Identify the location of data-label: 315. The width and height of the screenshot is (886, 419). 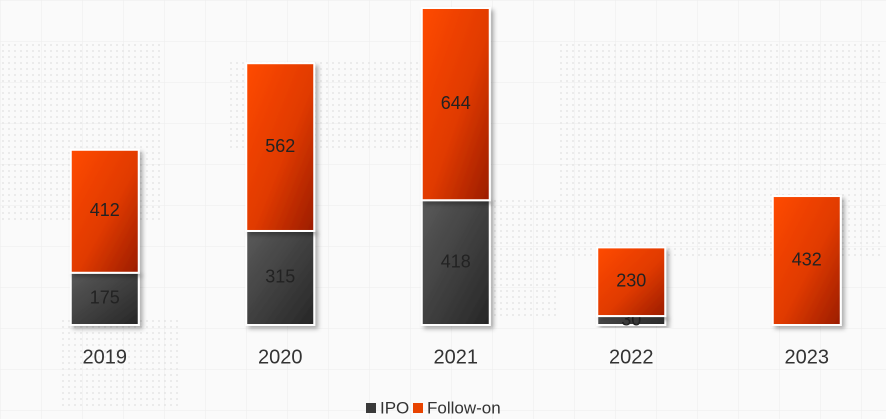
(280, 277).